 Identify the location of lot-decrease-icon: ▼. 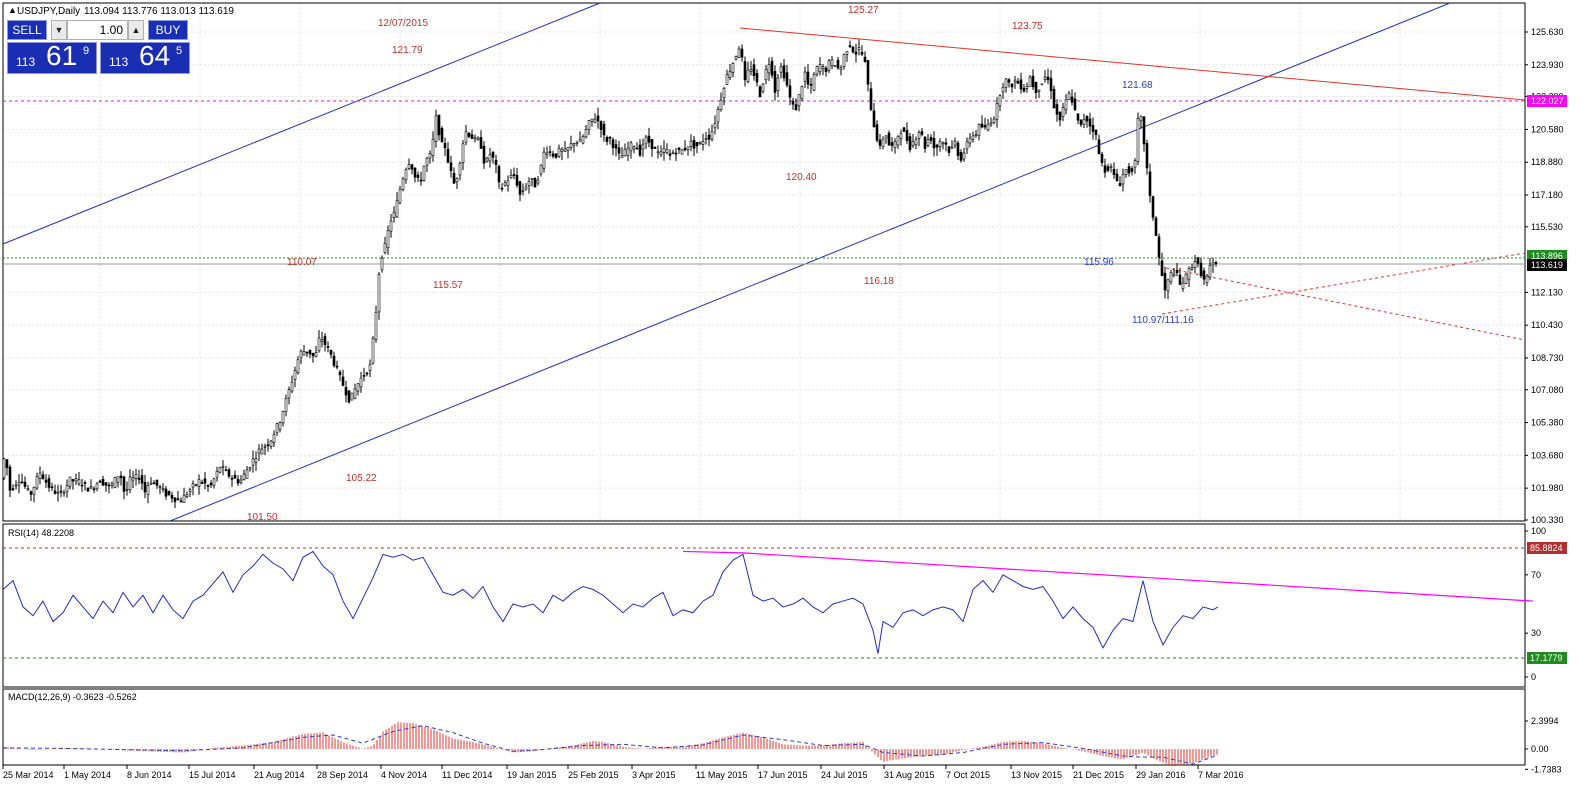
(59, 30).